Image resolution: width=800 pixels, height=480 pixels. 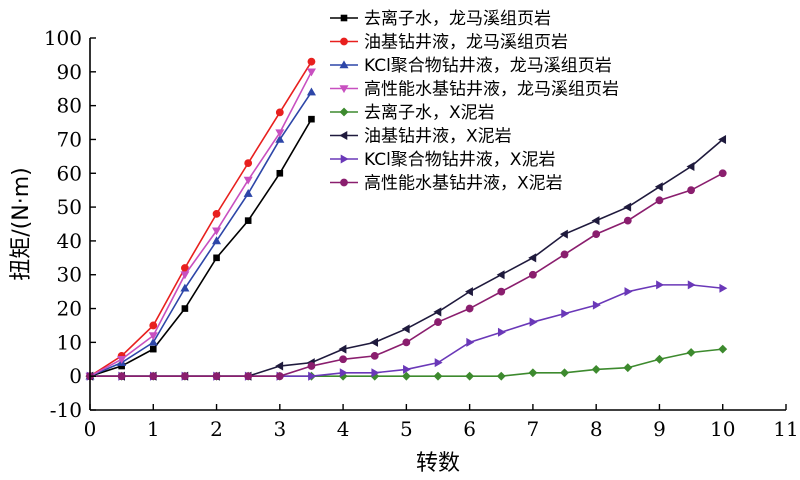 I want to click on y-tick-label: 0, so click(x=75, y=376).